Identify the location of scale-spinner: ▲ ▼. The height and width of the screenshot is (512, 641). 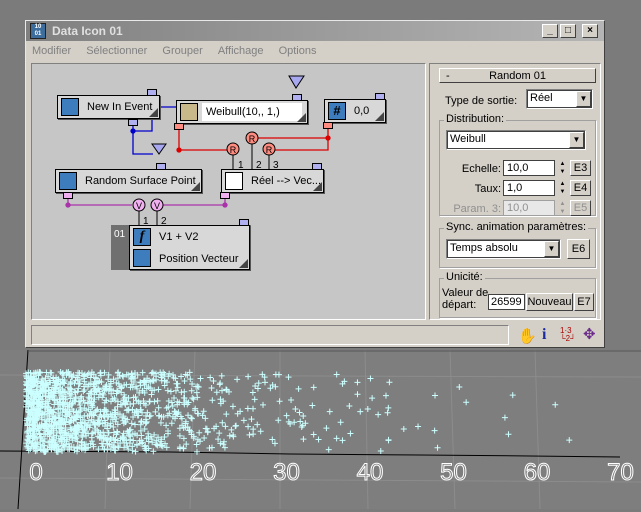
(562, 168).